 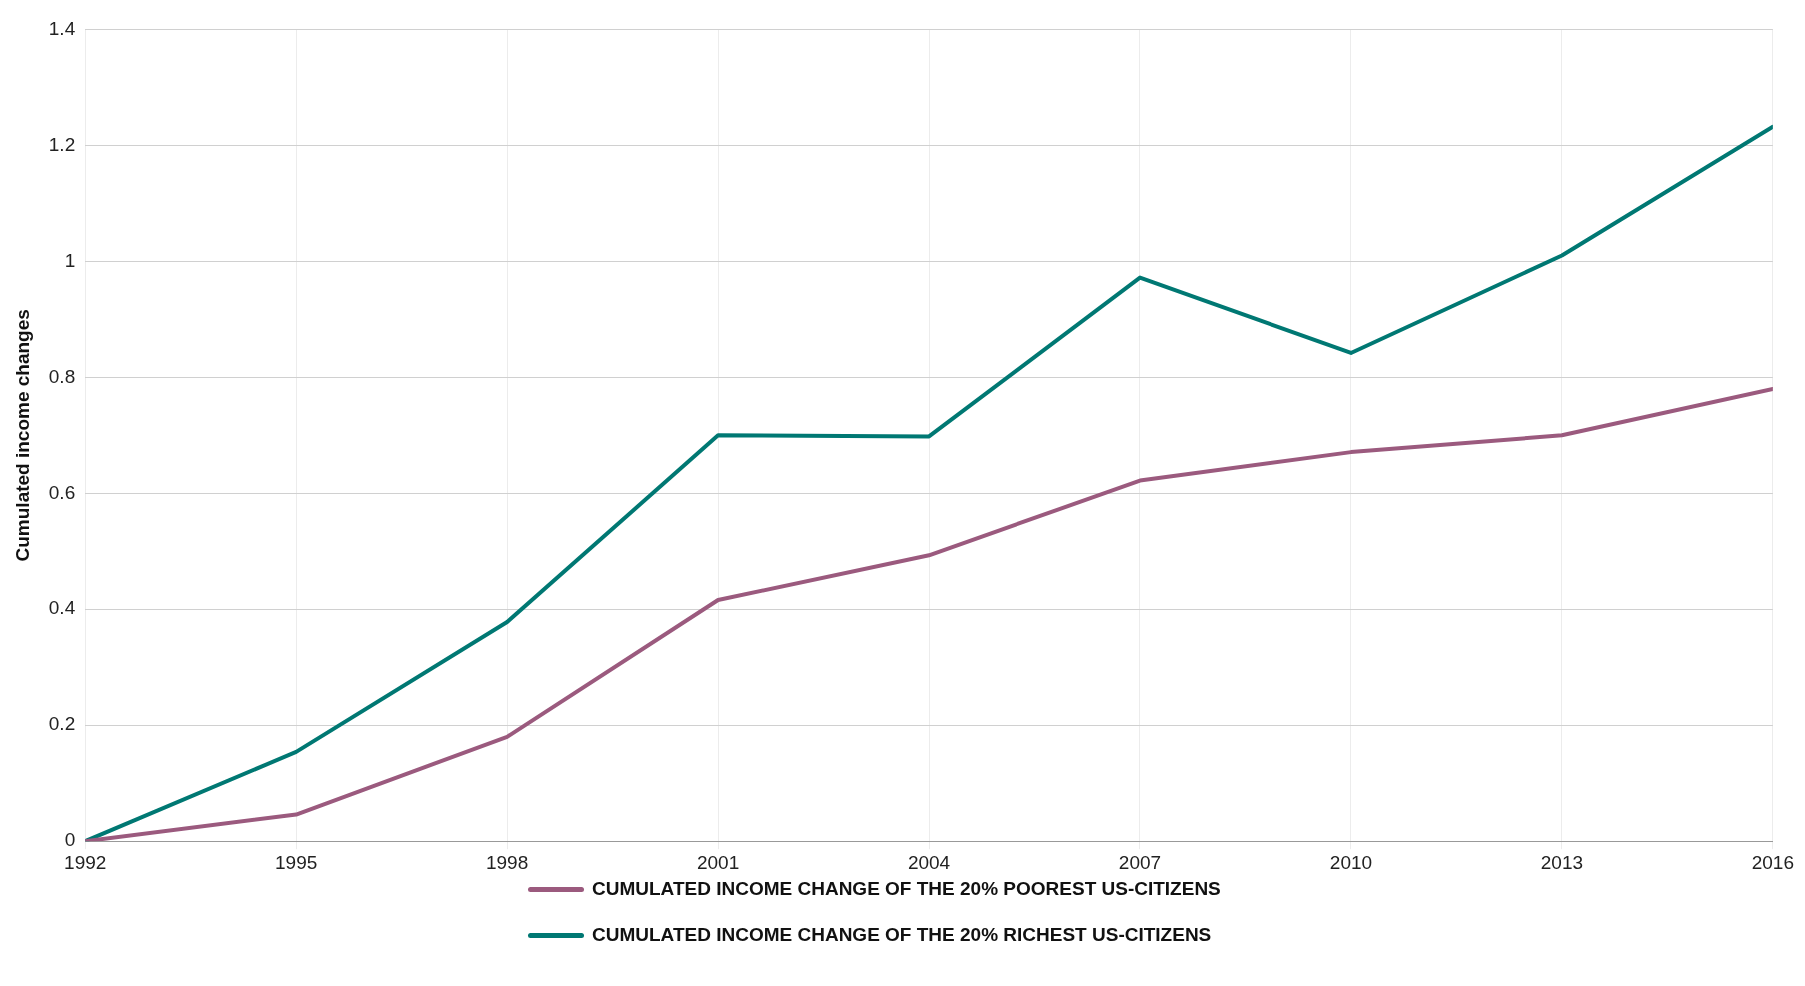 What do you see at coordinates (62, 144) in the screenshot?
I see `y-tick-label: 1.2` at bounding box center [62, 144].